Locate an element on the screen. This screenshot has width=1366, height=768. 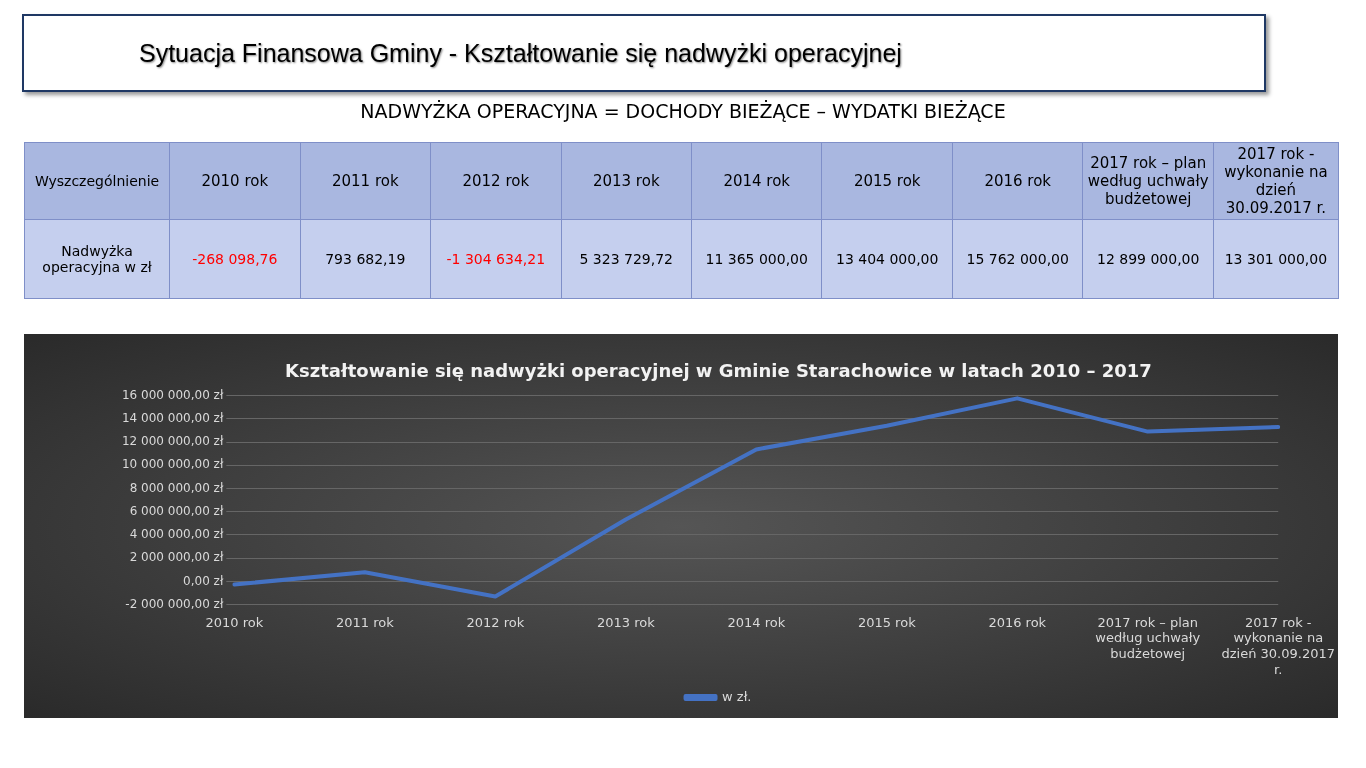
x-tick-label: 2017 rok – plan według uchwały budżetowej is located at coordinates (1148, 637).